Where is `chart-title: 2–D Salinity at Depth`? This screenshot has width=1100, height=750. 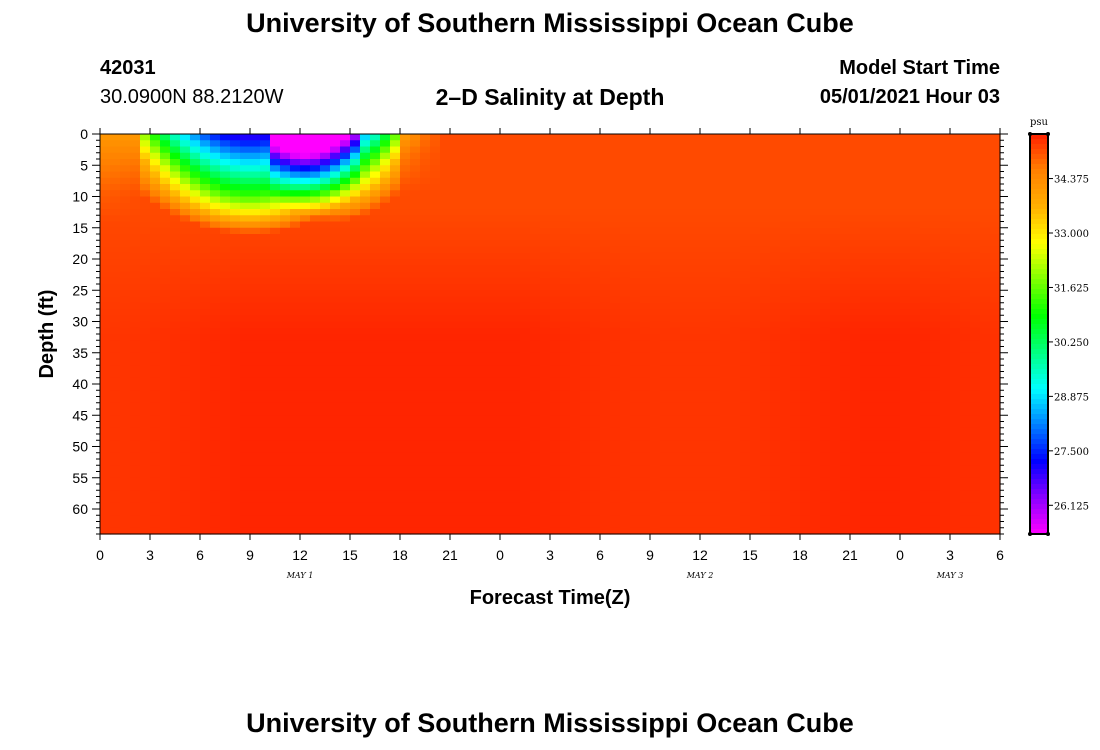 chart-title: 2–D Salinity at Depth is located at coordinates (550, 97).